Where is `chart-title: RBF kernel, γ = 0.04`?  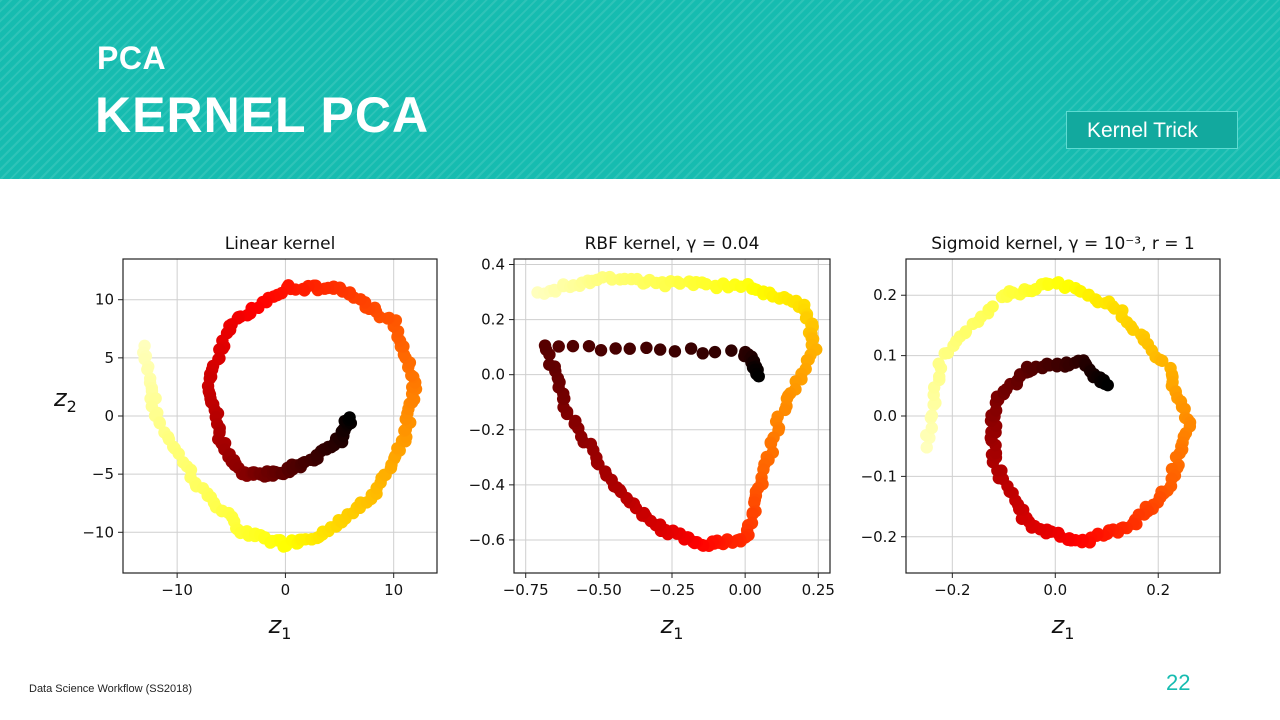
chart-title: RBF kernel, γ = 0.04 is located at coordinates (672, 244).